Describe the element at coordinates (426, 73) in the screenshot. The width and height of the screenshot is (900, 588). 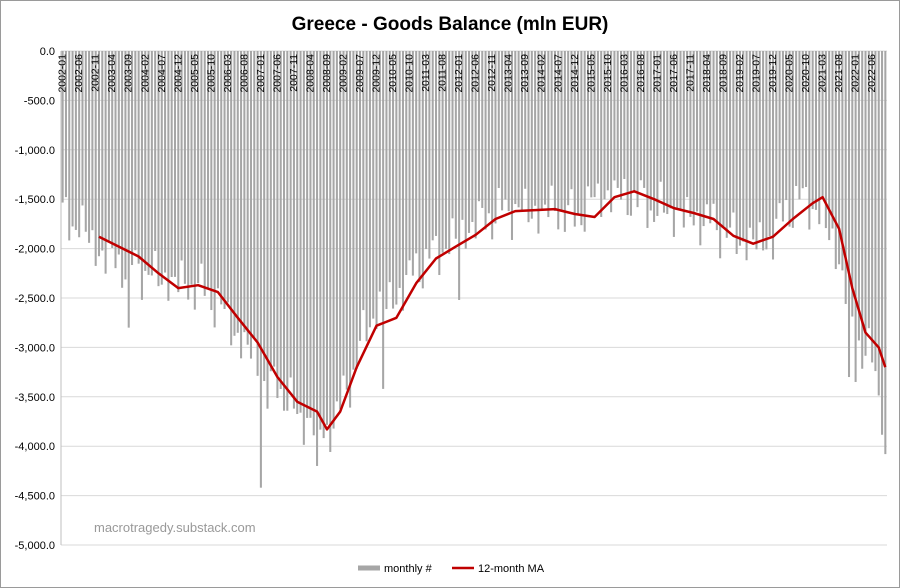
I see `x-tick-label: 2011-03` at that location.